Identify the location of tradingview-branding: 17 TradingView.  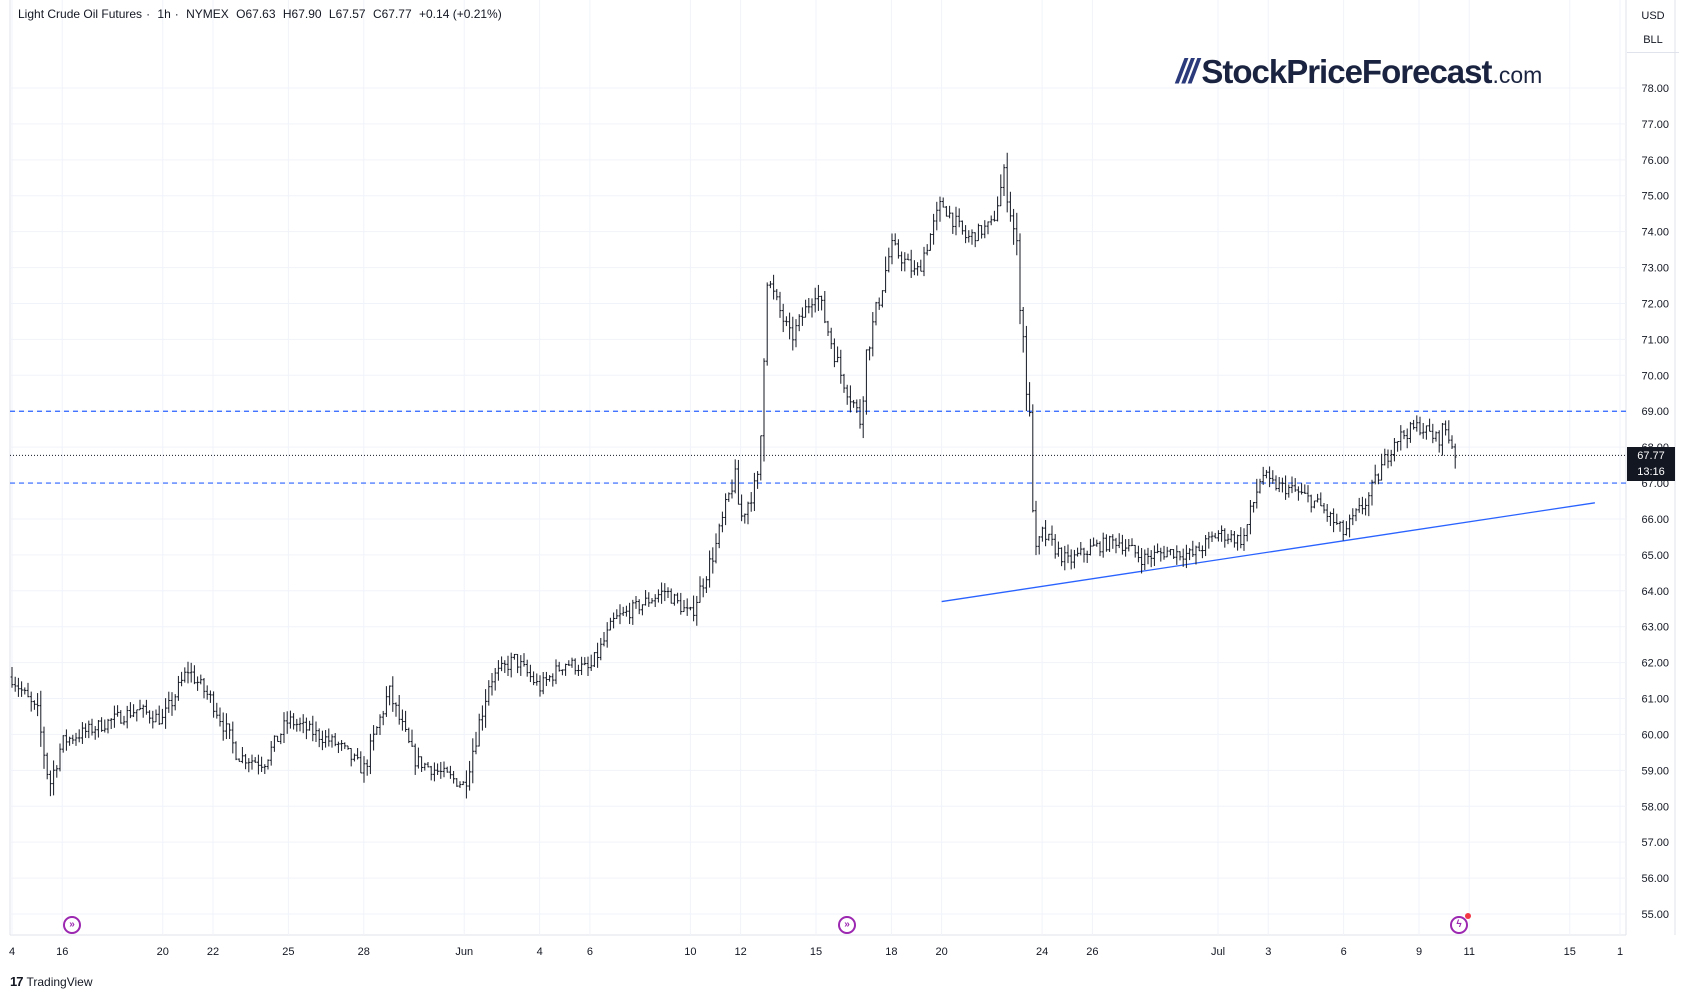
(51, 981).